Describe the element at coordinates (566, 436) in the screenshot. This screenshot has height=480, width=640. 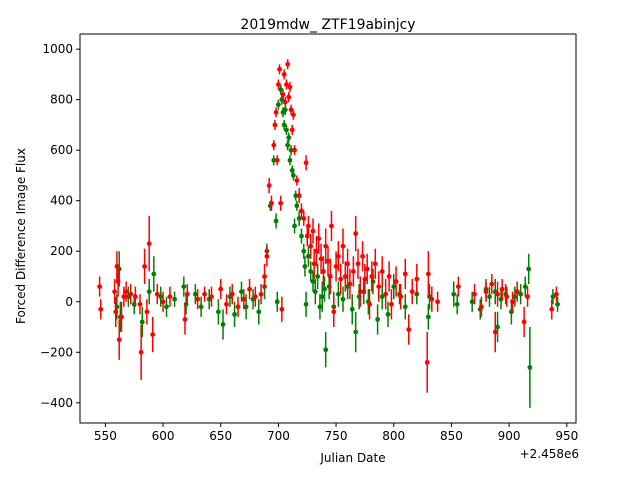
I see `x-tick-label: 950` at that location.